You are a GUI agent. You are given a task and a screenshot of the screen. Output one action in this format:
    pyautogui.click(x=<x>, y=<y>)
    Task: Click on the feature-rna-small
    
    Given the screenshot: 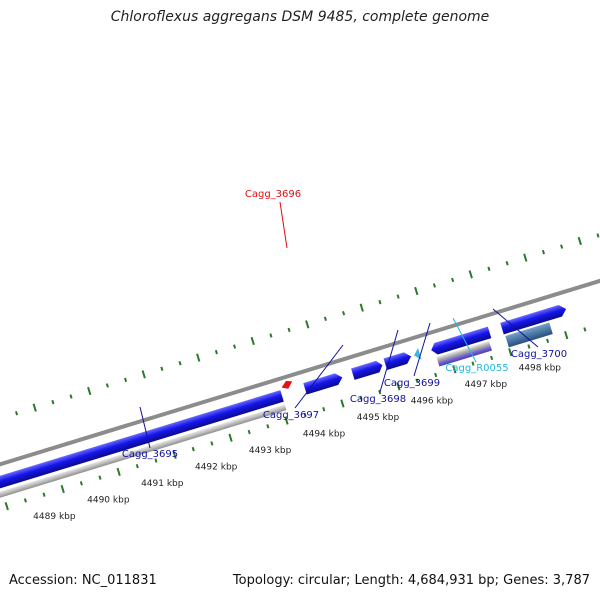 What is the action you would take?
    pyautogui.click(x=463, y=351)
    